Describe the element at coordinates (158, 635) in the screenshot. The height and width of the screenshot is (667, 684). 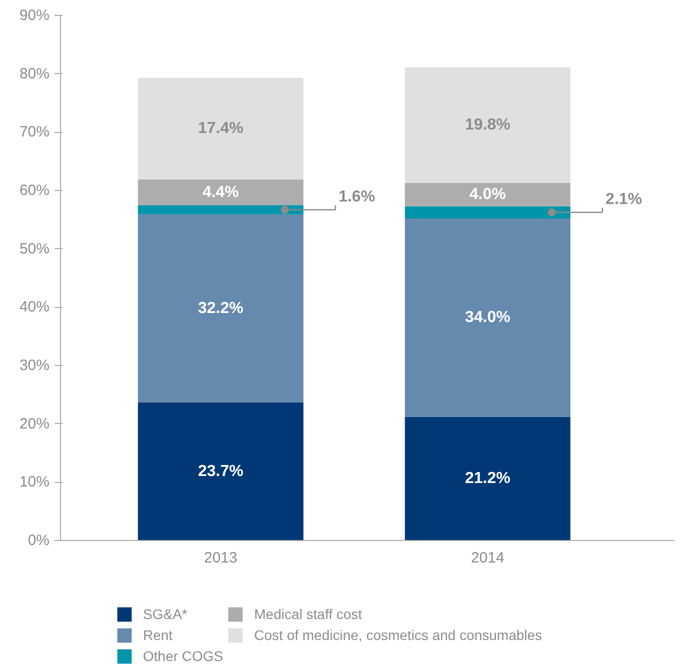
I see `legend-label: Rent` at that location.